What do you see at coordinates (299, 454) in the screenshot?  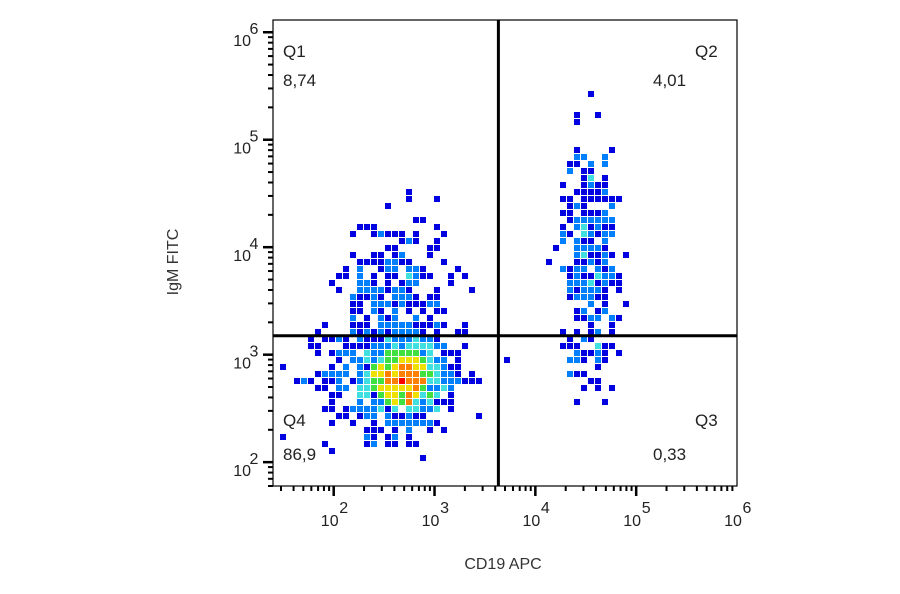 I see `quadrant-percent: 86,9` at bounding box center [299, 454].